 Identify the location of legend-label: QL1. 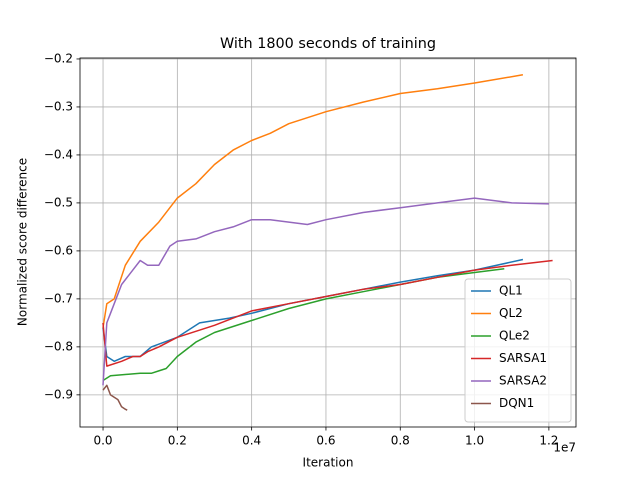
(511, 291).